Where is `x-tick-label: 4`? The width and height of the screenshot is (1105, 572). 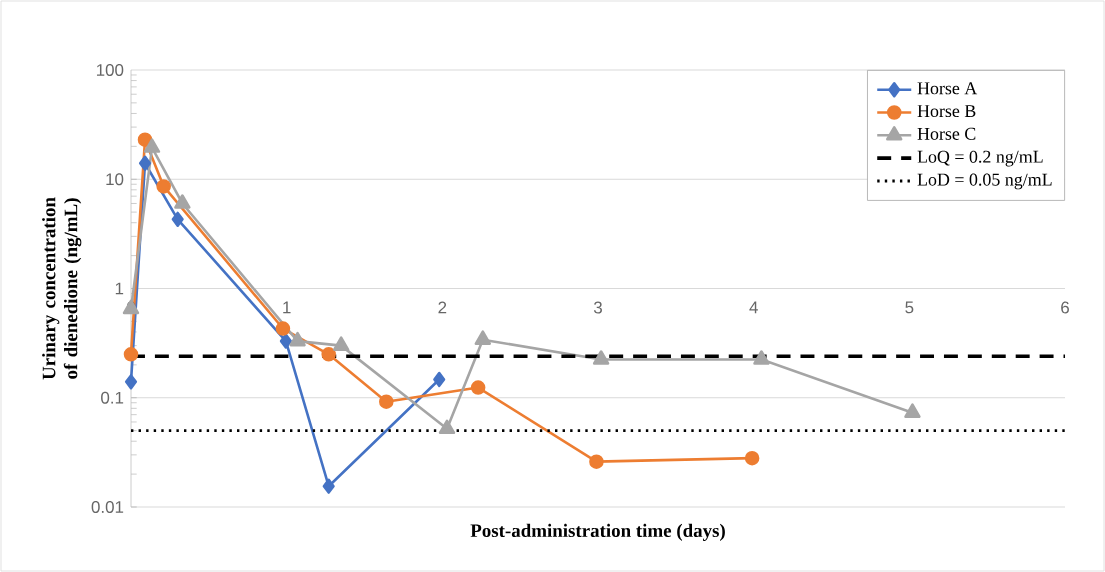 x-tick-label: 4 is located at coordinates (753, 307).